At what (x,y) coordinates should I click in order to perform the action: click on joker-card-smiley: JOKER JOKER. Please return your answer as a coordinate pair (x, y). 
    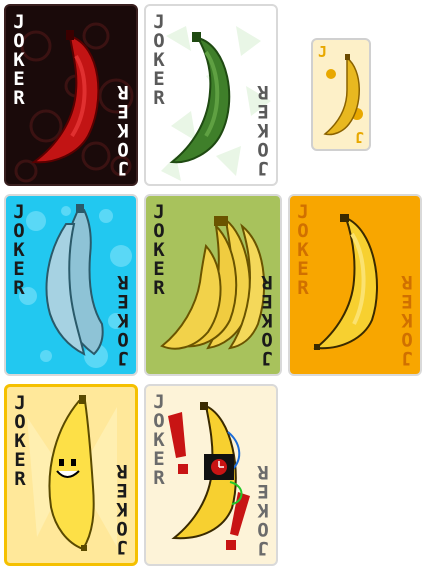
    Looking at the image, I should click on (71, 475).